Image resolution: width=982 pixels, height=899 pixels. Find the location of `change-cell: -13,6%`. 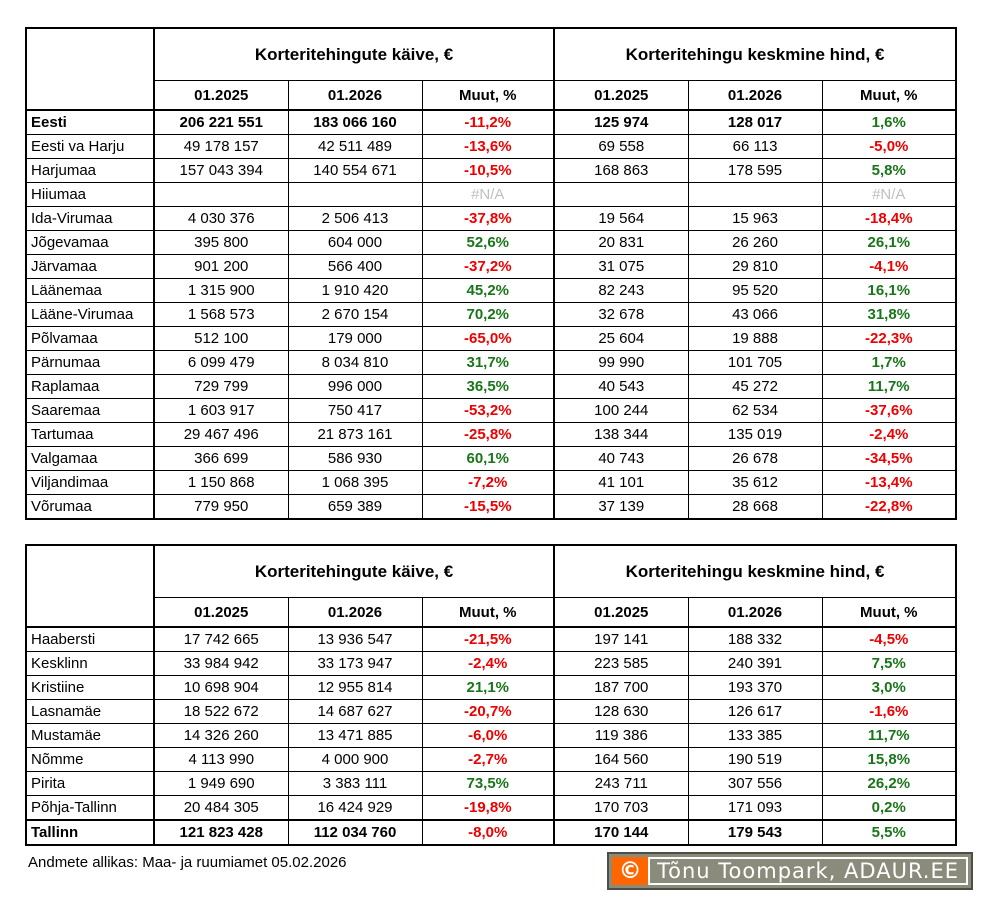

change-cell: -13,6% is located at coordinates (488, 146).